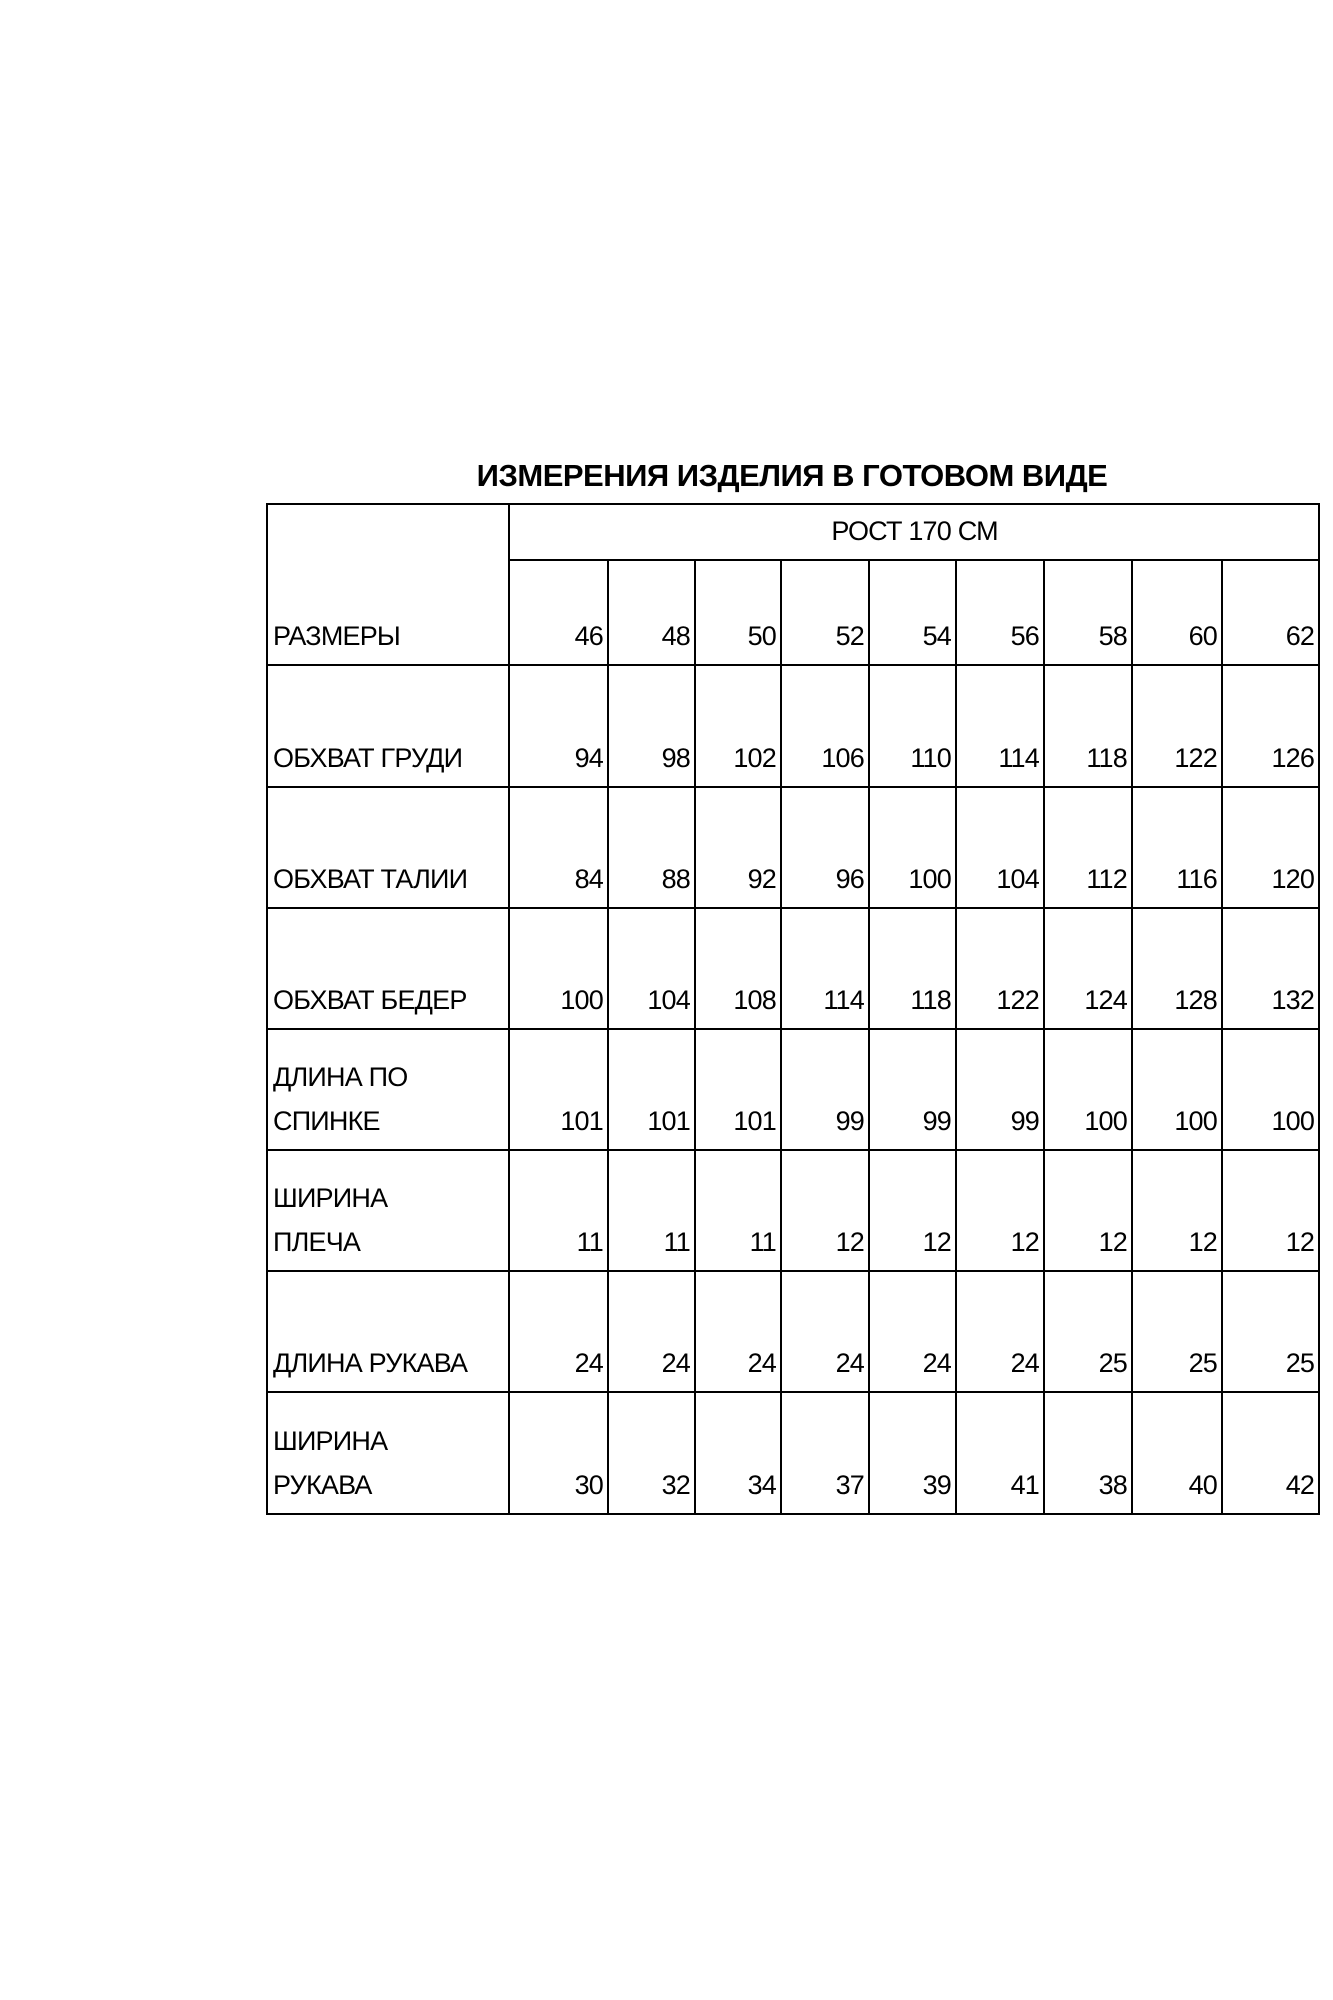 This screenshot has height=2000, width=1333. Describe the element at coordinates (1177, 968) in the screenshot. I see `measurement-cell: 128` at that location.